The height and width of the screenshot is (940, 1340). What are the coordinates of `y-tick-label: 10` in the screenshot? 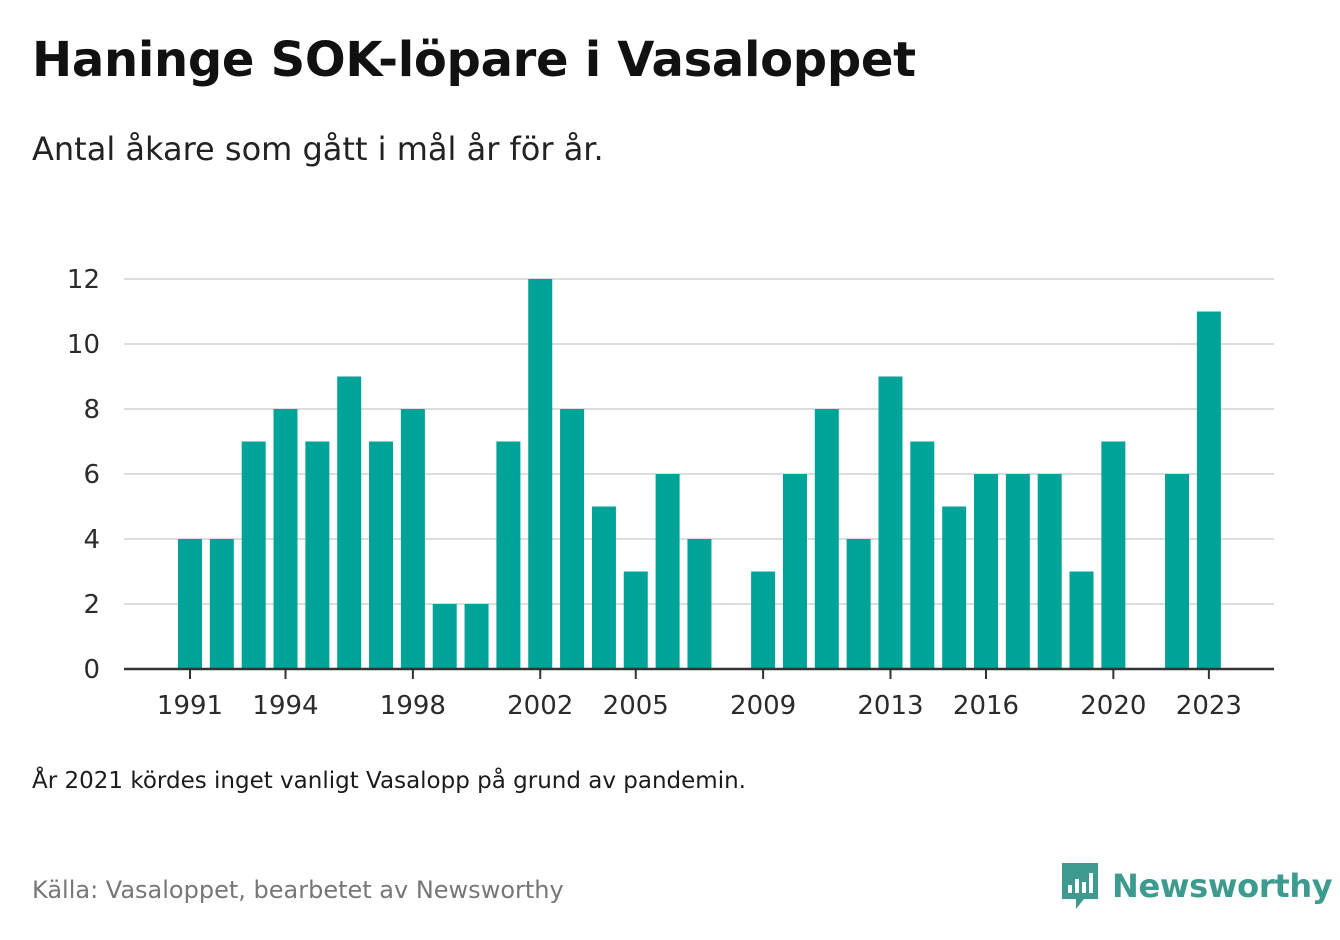 It's located at (83, 345).